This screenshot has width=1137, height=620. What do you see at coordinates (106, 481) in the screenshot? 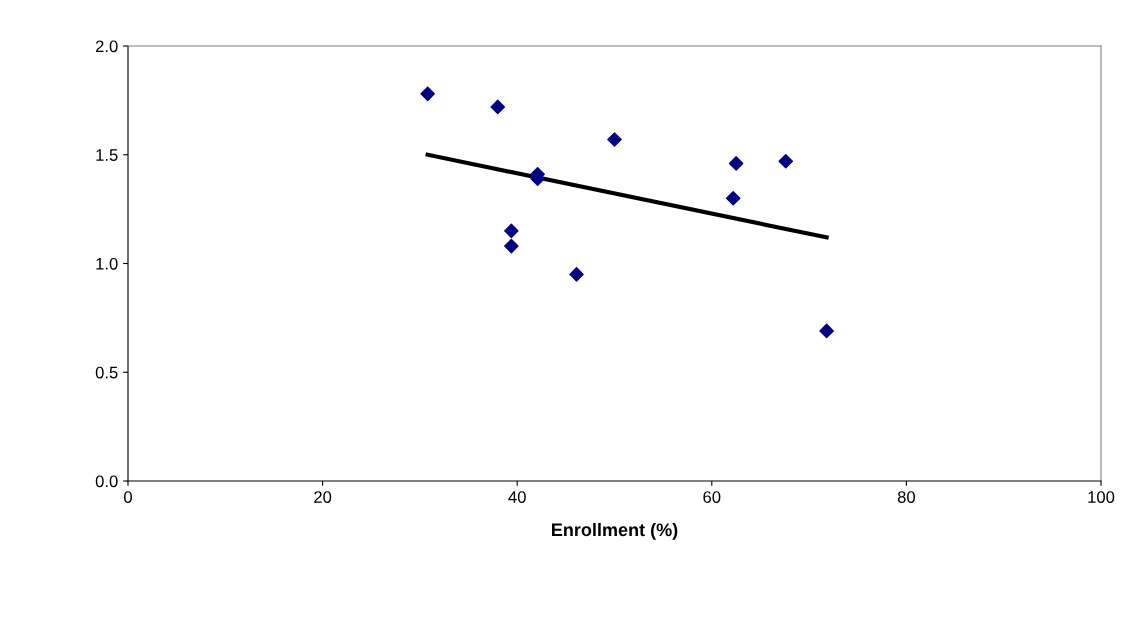
I see `y-tick-label: 0.0` at bounding box center [106, 481].